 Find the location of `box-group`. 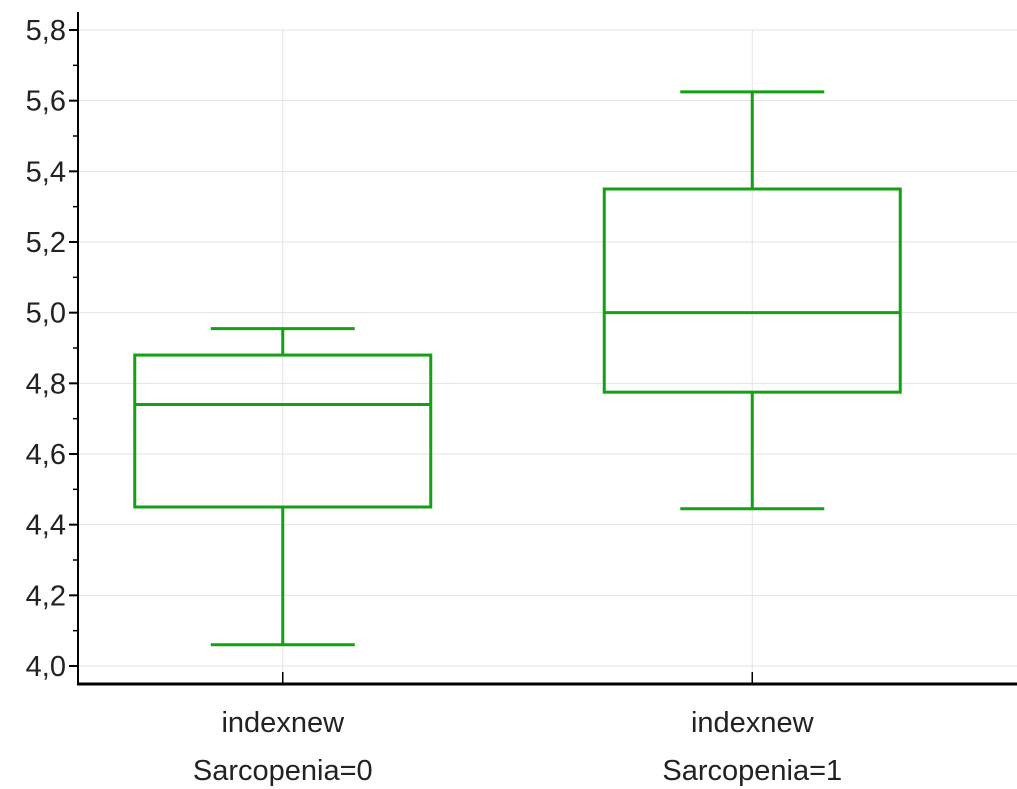

box-group is located at coordinates (283, 487).